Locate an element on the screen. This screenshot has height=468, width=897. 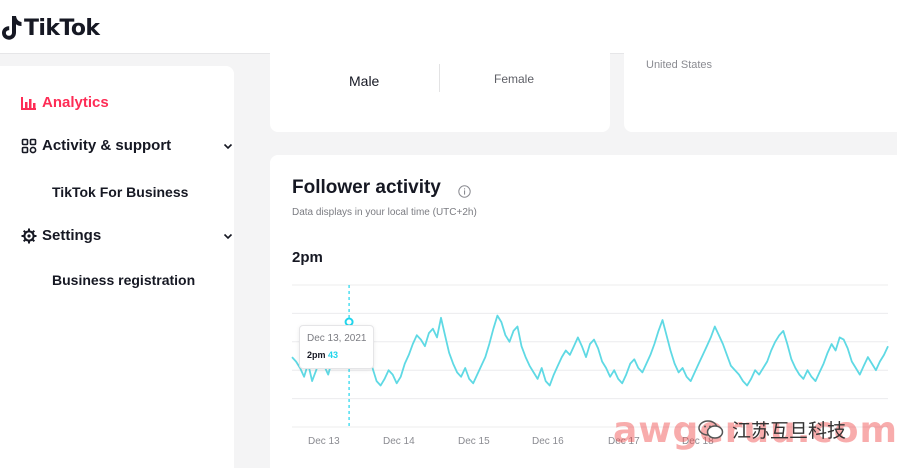
x-tick-label: Dec 15 is located at coordinates (474, 441).